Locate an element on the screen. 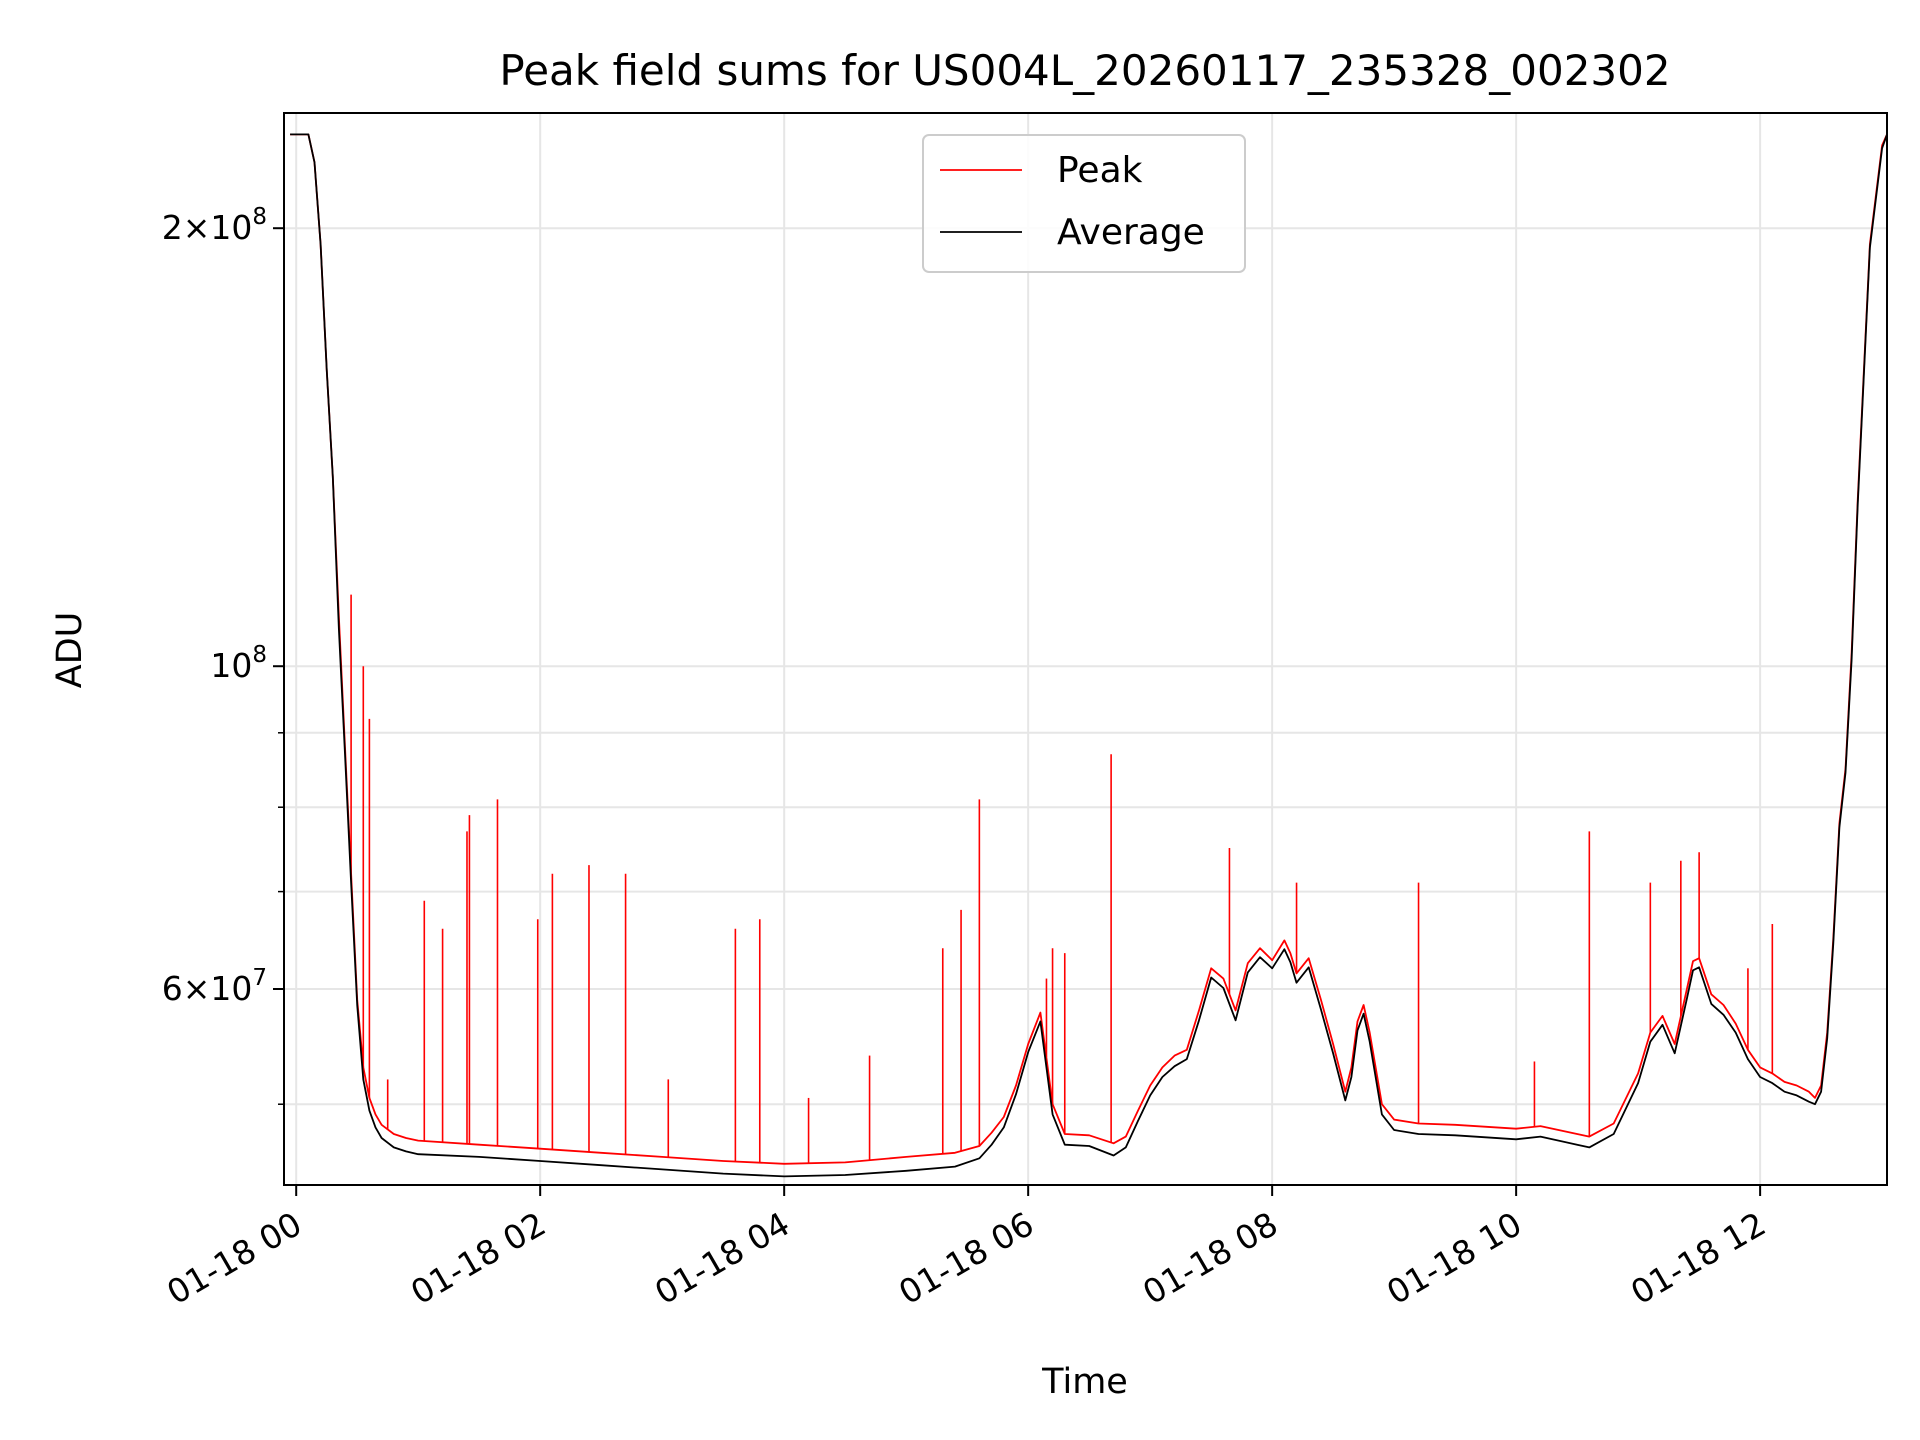 The image size is (1920, 1440). legend-average-label: Average is located at coordinates (1131, 232).